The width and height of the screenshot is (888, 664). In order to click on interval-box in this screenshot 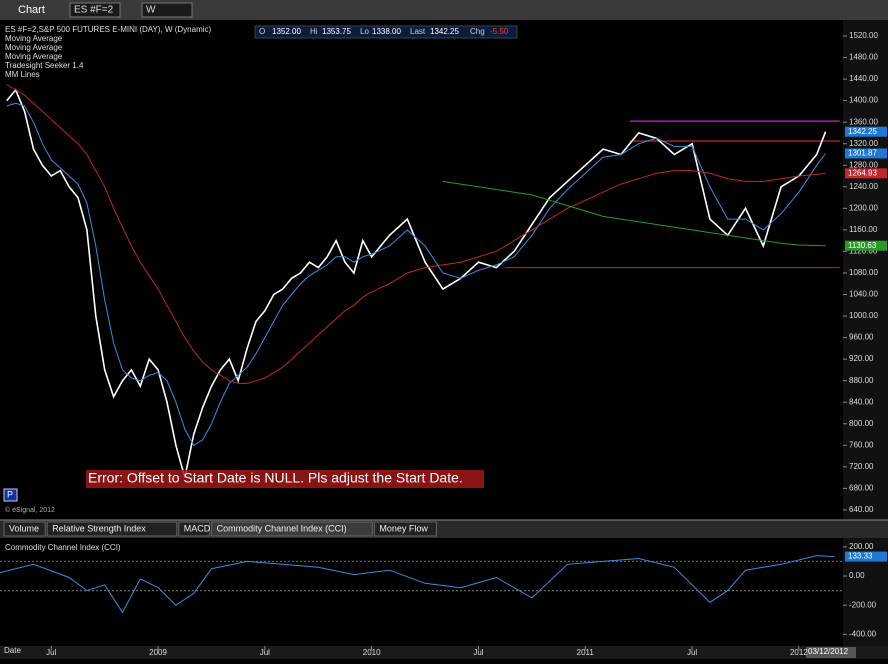, I will do `click(167, 10)`.